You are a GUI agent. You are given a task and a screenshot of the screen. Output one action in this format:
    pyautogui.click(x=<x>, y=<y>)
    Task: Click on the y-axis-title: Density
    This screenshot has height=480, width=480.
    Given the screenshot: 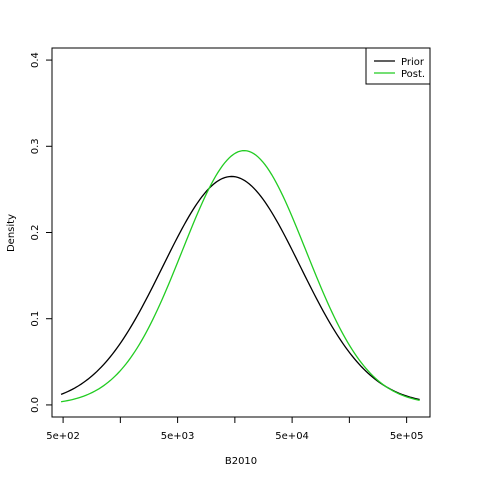 What is the action you would take?
    pyautogui.click(x=11, y=233)
    